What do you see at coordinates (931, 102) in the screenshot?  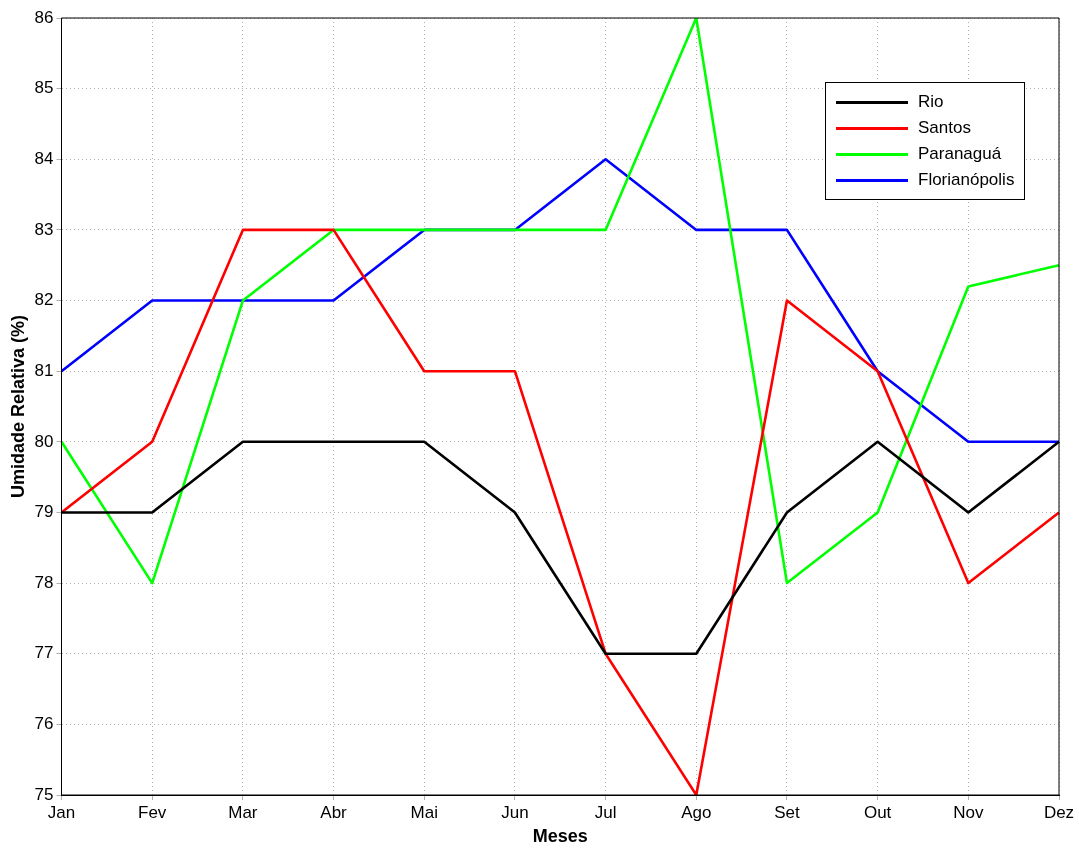 I see `legend-label: Rio` at bounding box center [931, 102].